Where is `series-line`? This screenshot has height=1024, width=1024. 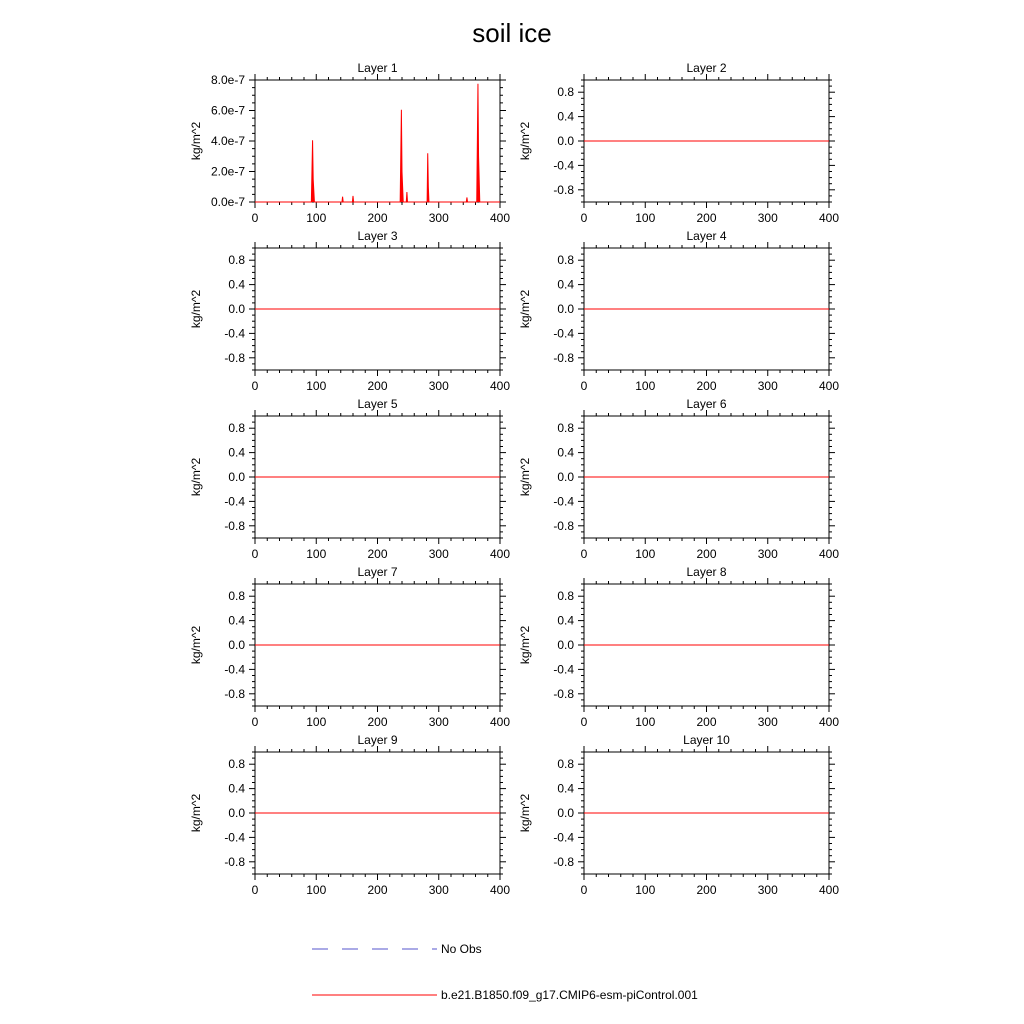 series-line is located at coordinates (377, 143).